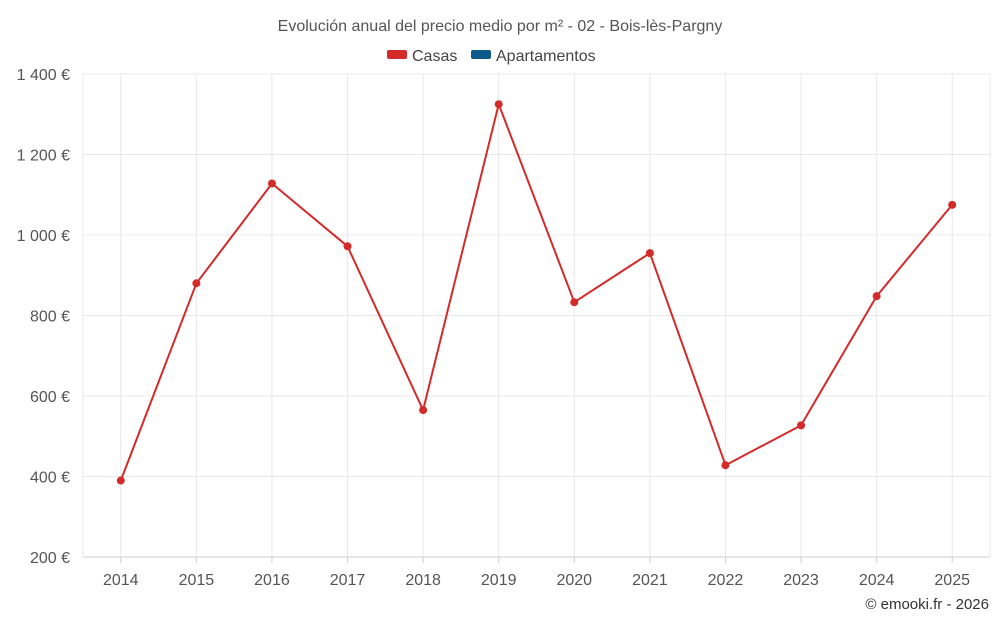 This screenshot has height=625, width=1000. What do you see at coordinates (498, 104) in the screenshot?
I see `data-point-casas-2019` at bounding box center [498, 104].